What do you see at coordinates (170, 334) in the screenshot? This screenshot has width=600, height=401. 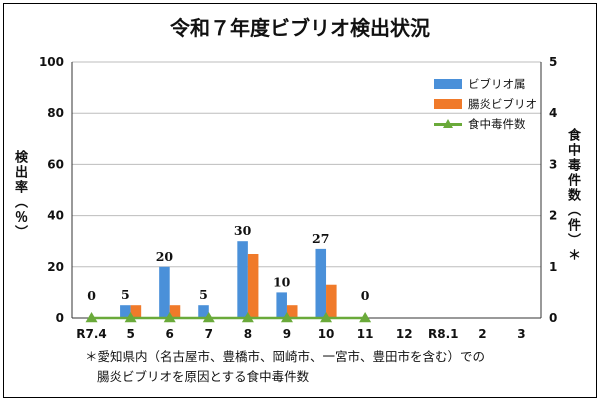 I see `x-tick-label: 6` at bounding box center [170, 334].